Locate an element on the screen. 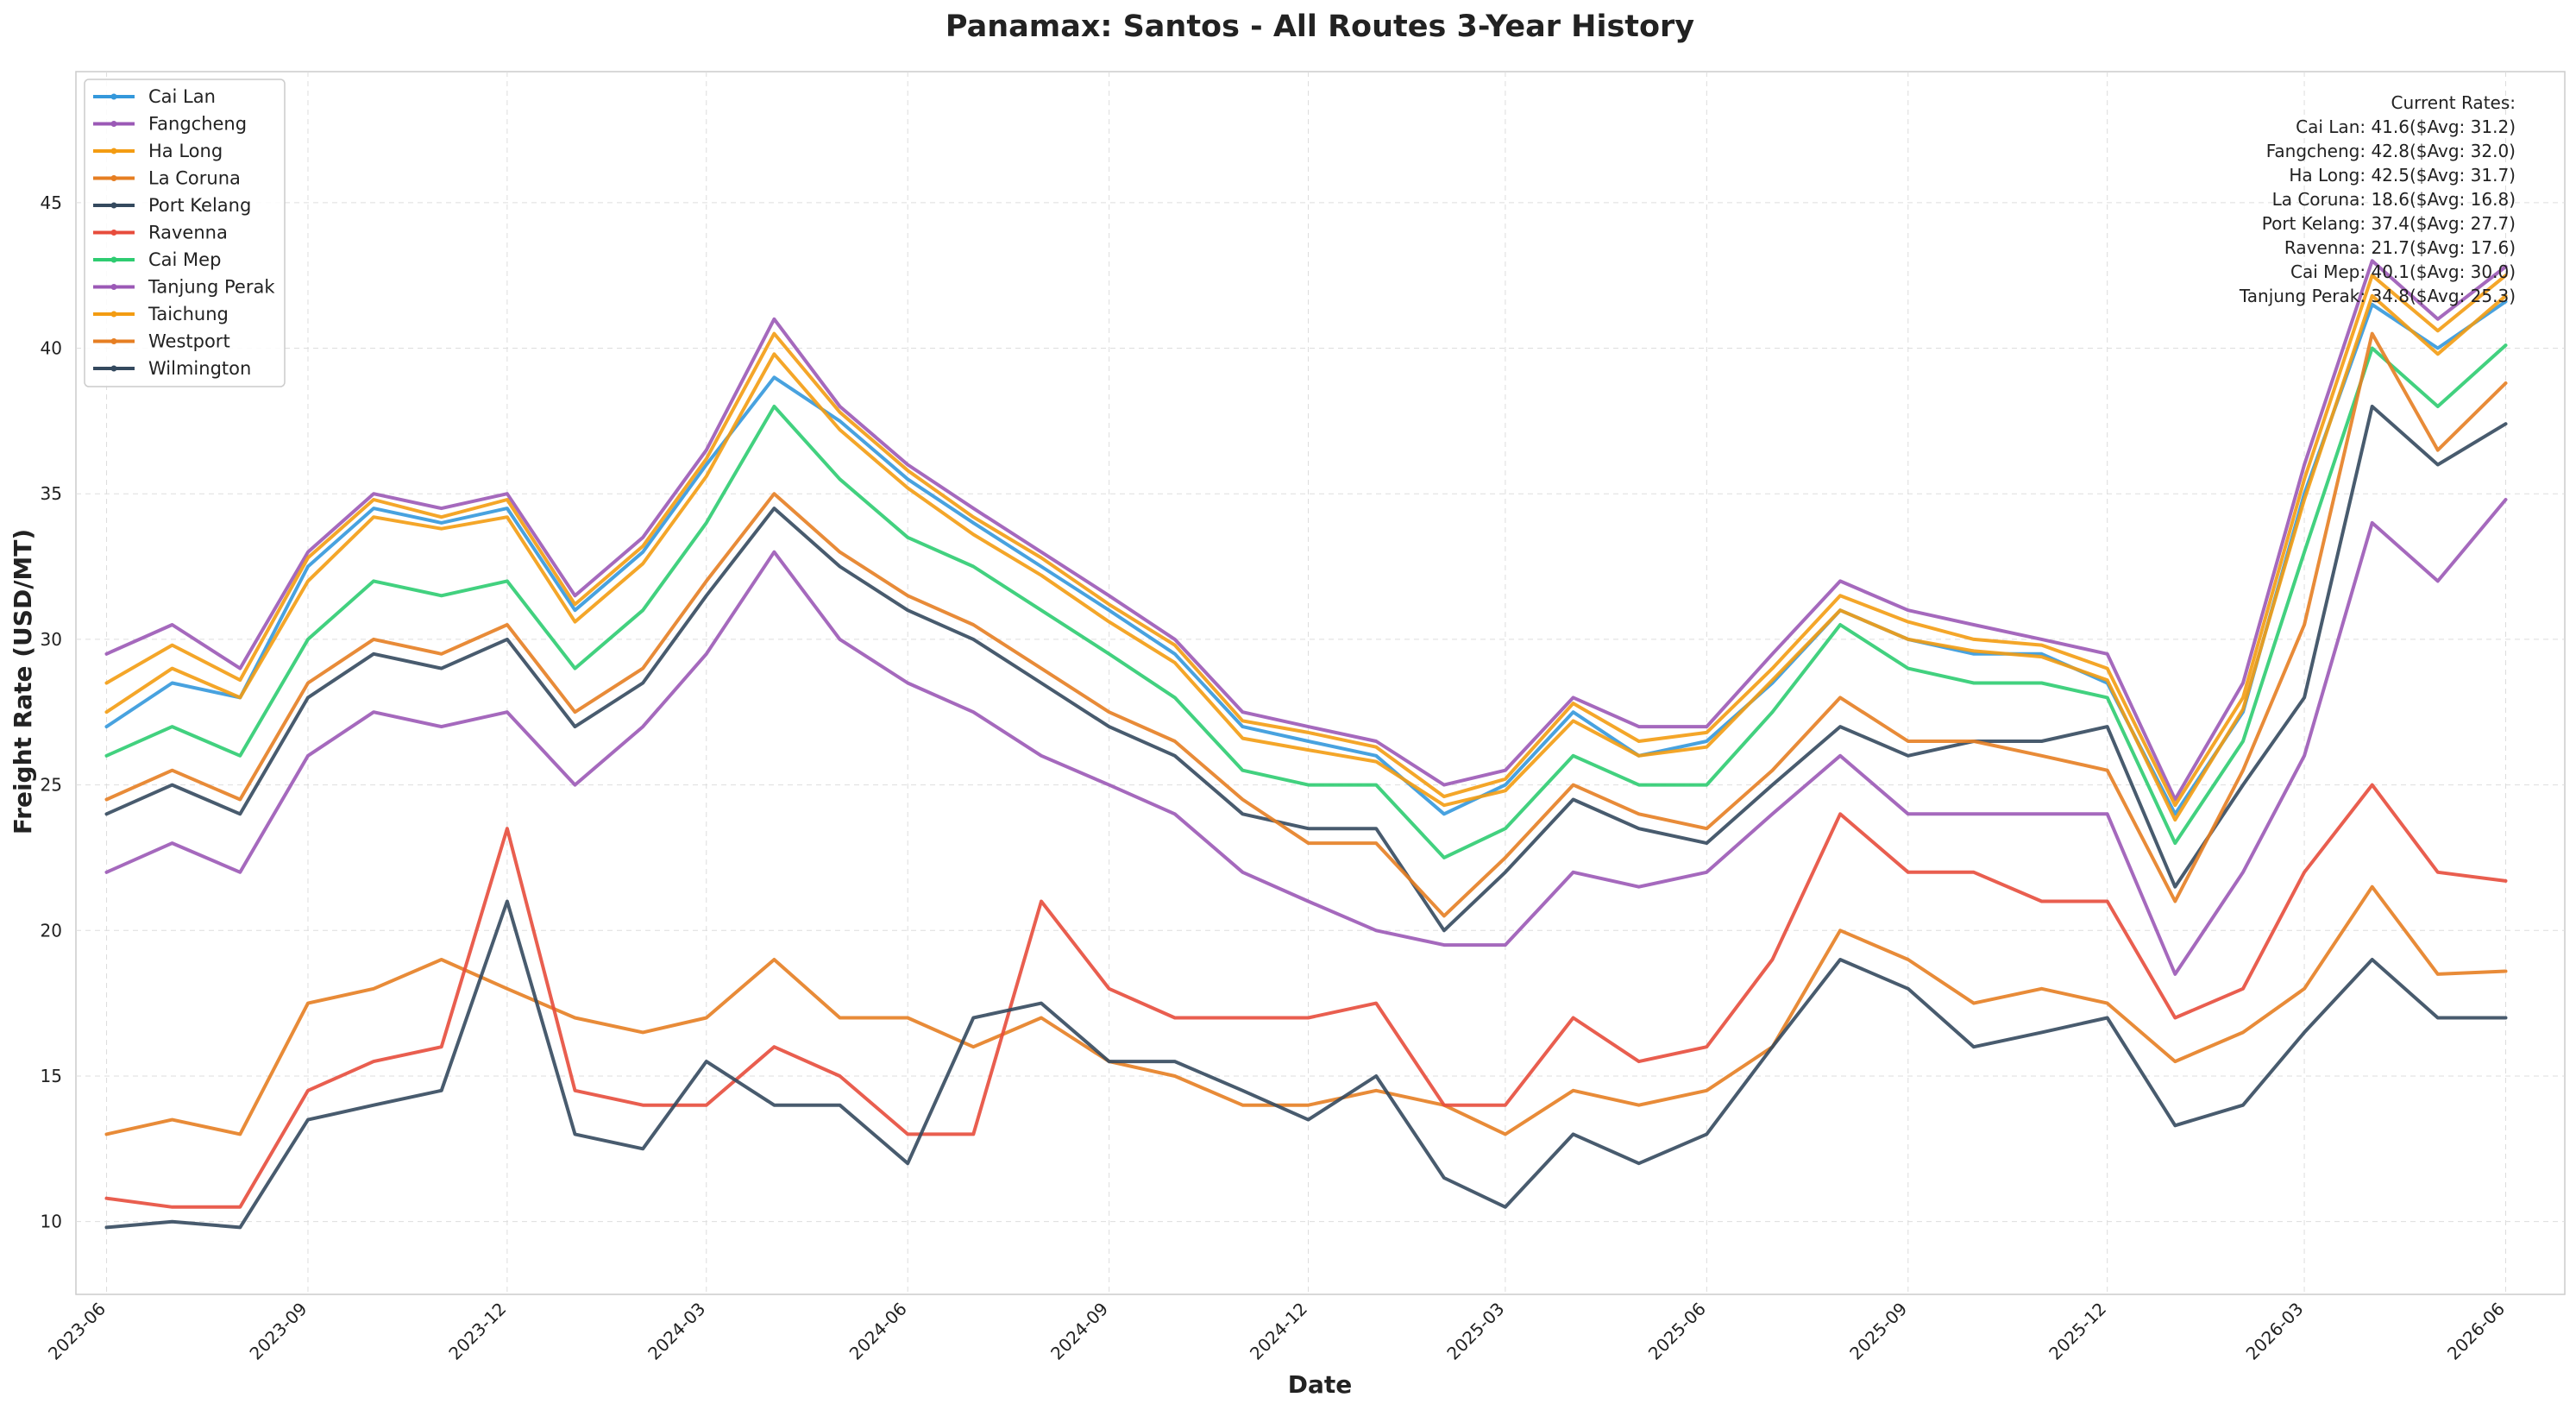  legend-marker-wilmington is located at coordinates (113, 368).